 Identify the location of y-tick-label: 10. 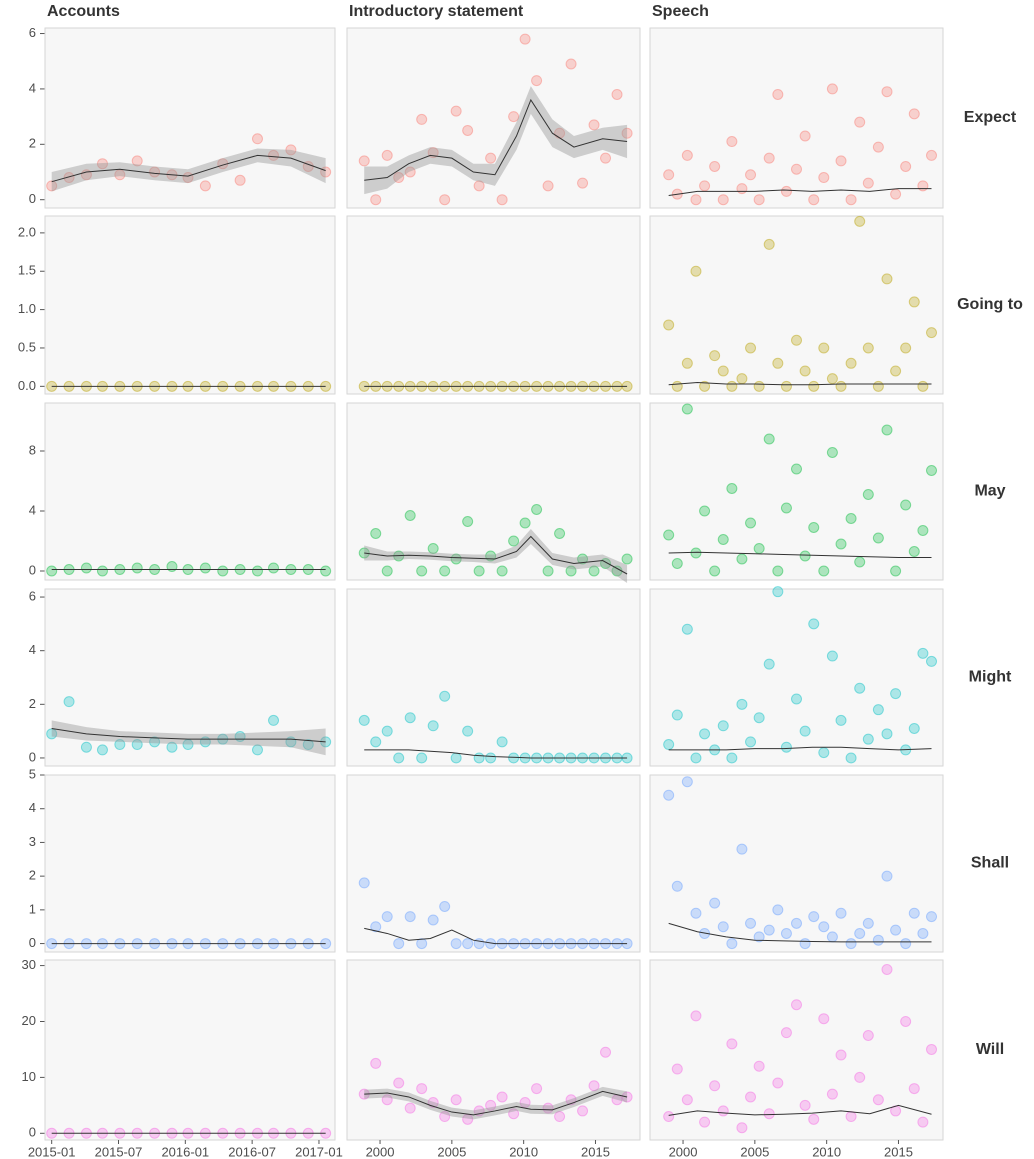
(29, 1076).